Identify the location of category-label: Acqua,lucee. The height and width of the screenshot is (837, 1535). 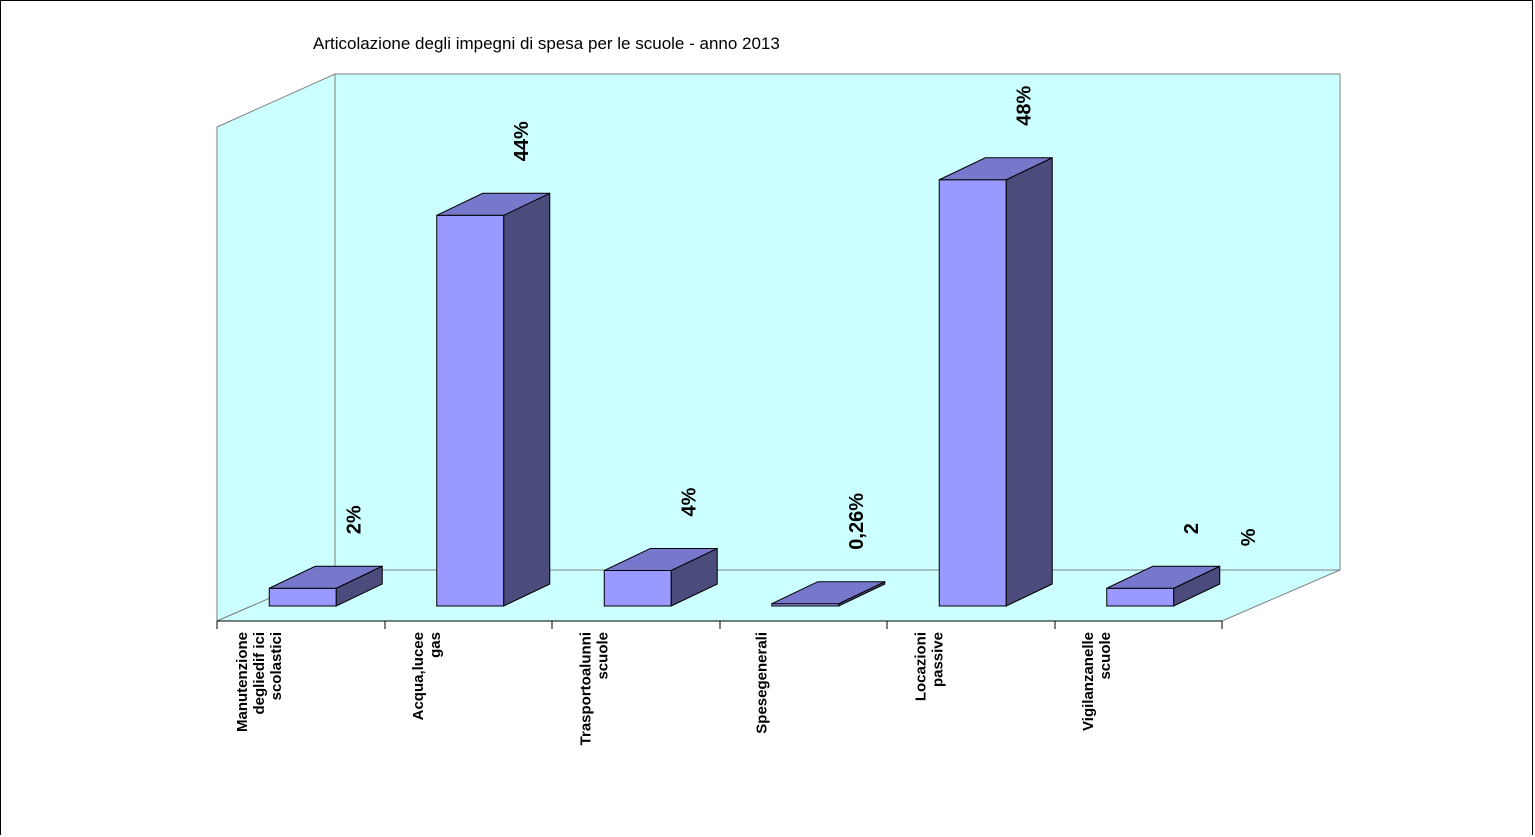
(418, 676).